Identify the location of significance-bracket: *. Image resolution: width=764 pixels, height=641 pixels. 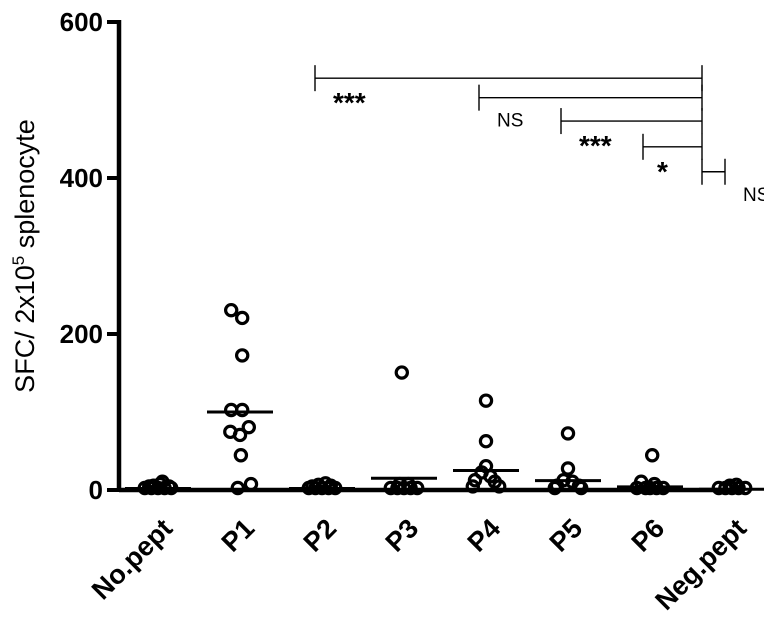
(672, 160).